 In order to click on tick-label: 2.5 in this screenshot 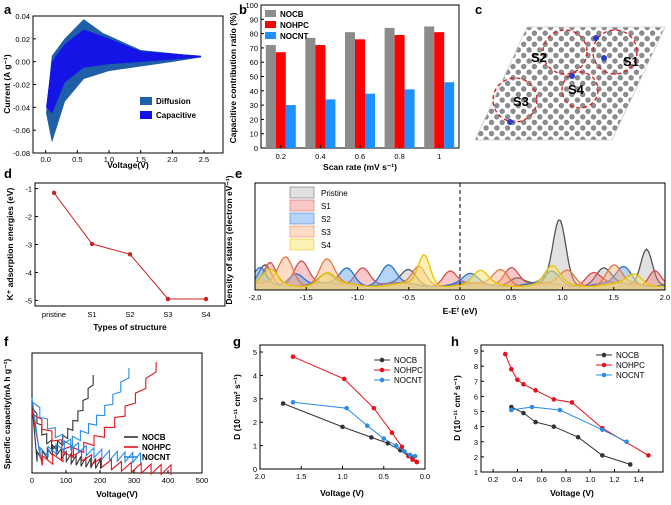, I will do `click(204, 159)`.